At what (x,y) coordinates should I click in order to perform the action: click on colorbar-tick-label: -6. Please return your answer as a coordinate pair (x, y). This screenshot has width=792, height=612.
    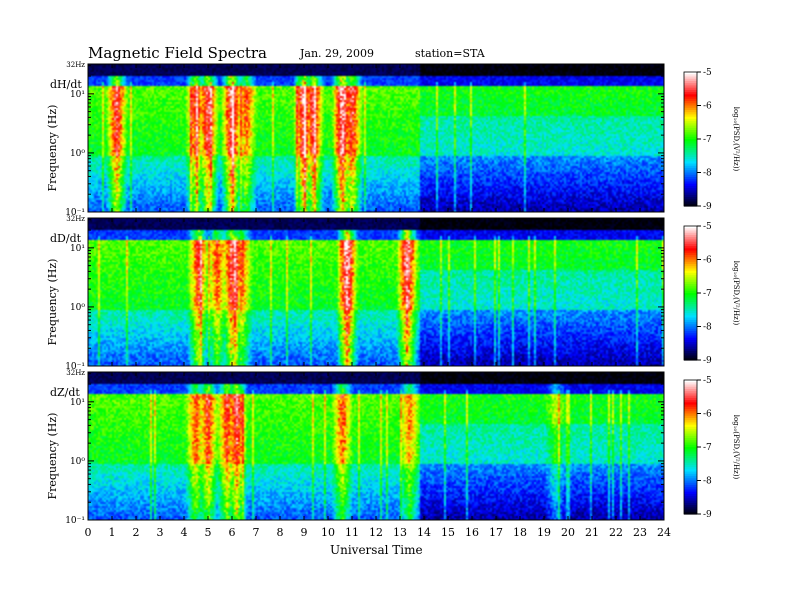
    Looking at the image, I should click on (707, 415).